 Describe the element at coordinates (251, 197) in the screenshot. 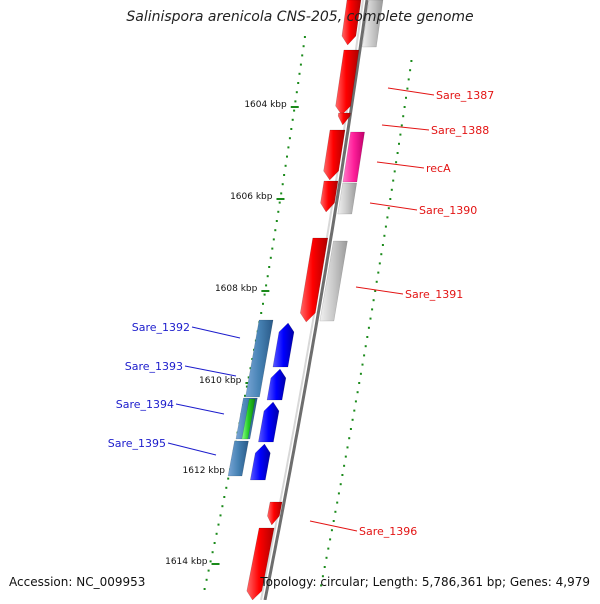

I see `scale-label: 1606 kbp` at that location.